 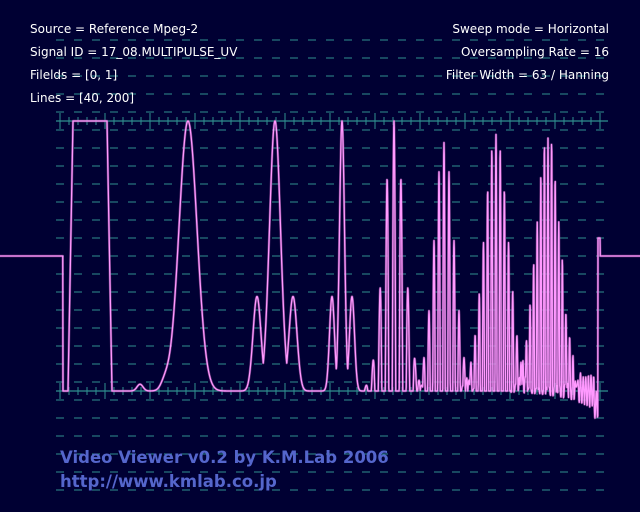 I want to click on app-credit-title: Video Viewer v0.2 by K.M.Lab 2006, so click(x=224, y=457).